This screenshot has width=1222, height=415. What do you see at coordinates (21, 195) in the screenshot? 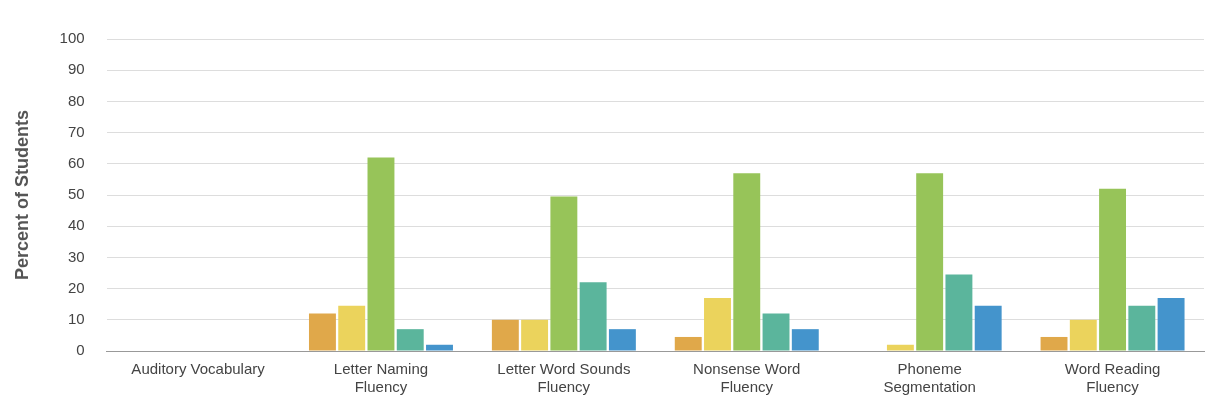
I see `y-axis-title: Percent of Students` at bounding box center [21, 195].